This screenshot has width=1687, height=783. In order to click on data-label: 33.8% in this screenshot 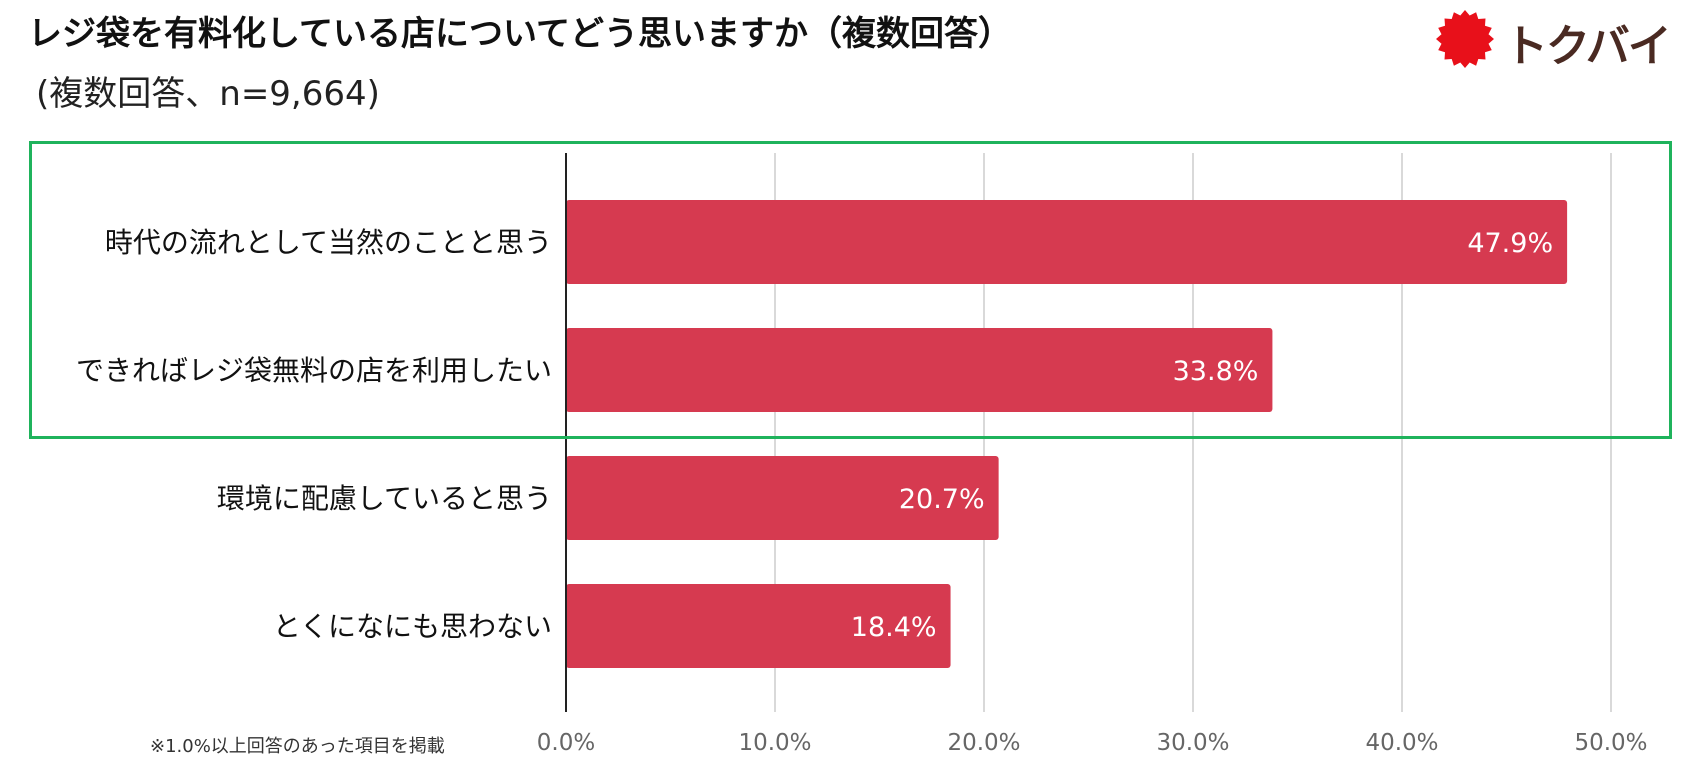, I will do `click(1216, 371)`.